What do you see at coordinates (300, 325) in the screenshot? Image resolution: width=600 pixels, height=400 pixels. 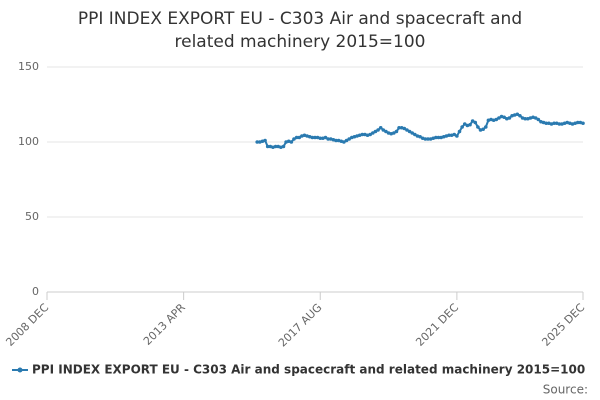 I see `x-tick-label: 2017 AUG` at bounding box center [300, 325].